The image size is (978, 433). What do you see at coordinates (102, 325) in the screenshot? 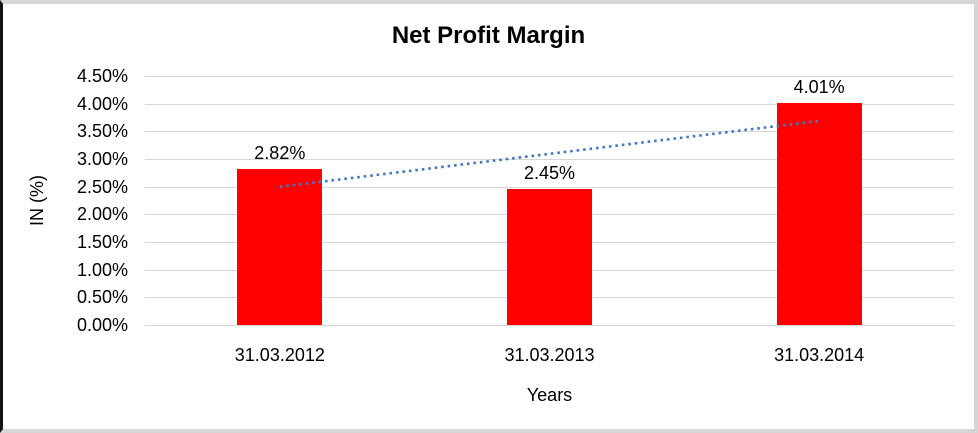
I see `y-axis-tick-label: 0.00%` at bounding box center [102, 325].